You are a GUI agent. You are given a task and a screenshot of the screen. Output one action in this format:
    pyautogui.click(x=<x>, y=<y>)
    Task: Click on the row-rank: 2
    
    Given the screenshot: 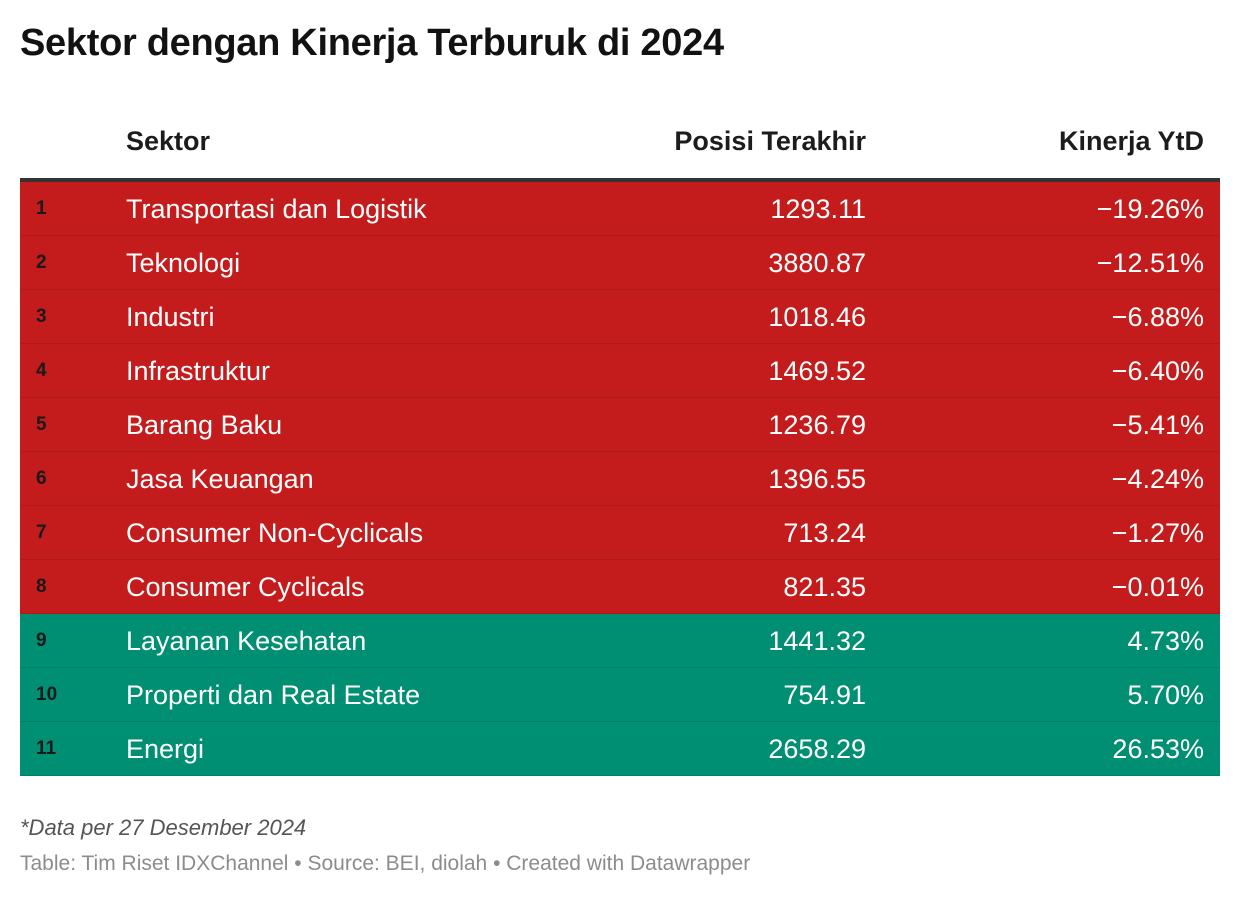 What is the action you would take?
    pyautogui.click(x=41, y=262)
    